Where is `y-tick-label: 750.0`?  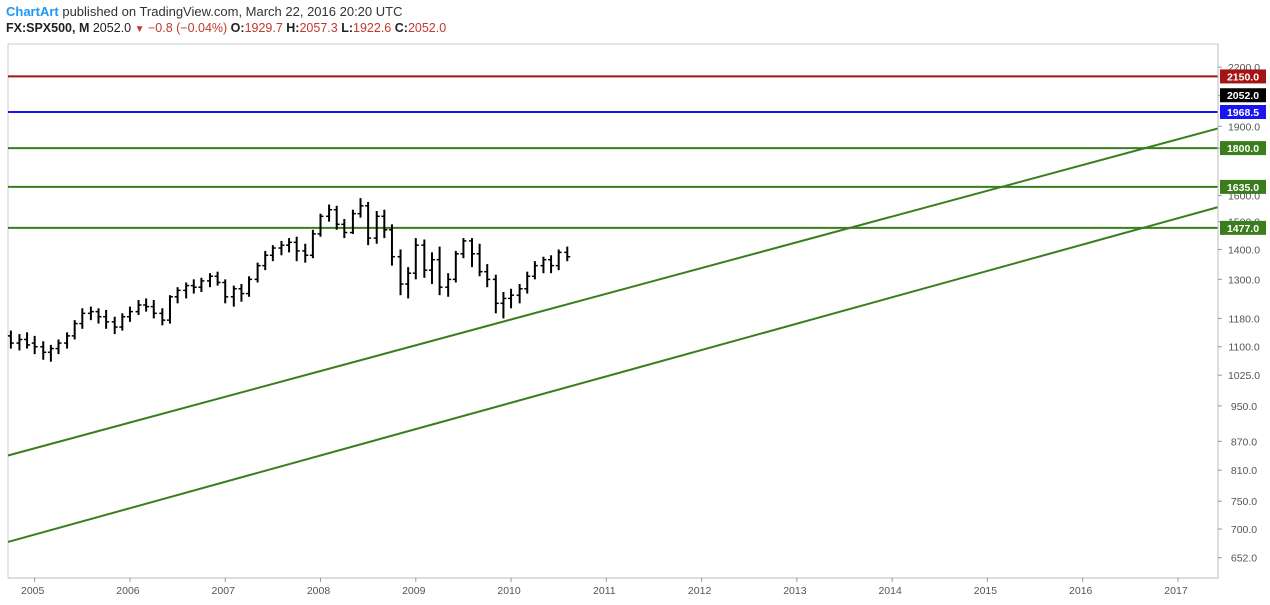
y-tick-label: 750.0 is located at coordinates (1244, 502).